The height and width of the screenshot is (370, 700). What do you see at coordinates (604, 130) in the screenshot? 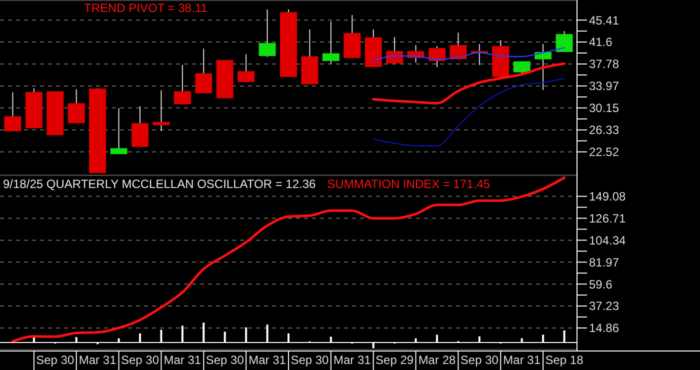
I see `y-tick-label: 26.33` at bounding box center [604, 130].